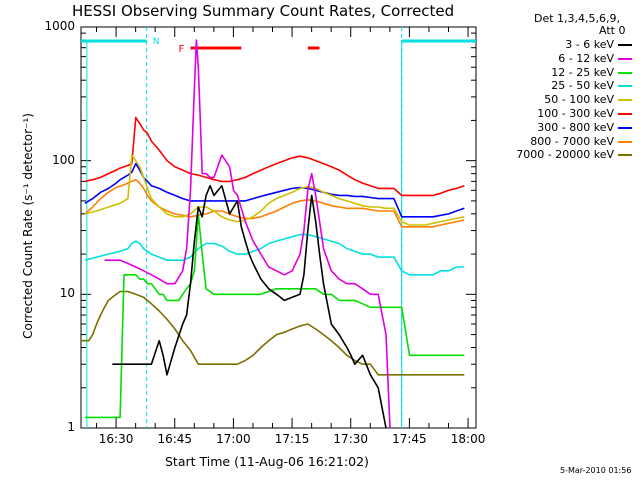 This screenshot has height=480, width=640. I want to click on legend-entry: 7000 - 20000 keV, so click(556, 155).